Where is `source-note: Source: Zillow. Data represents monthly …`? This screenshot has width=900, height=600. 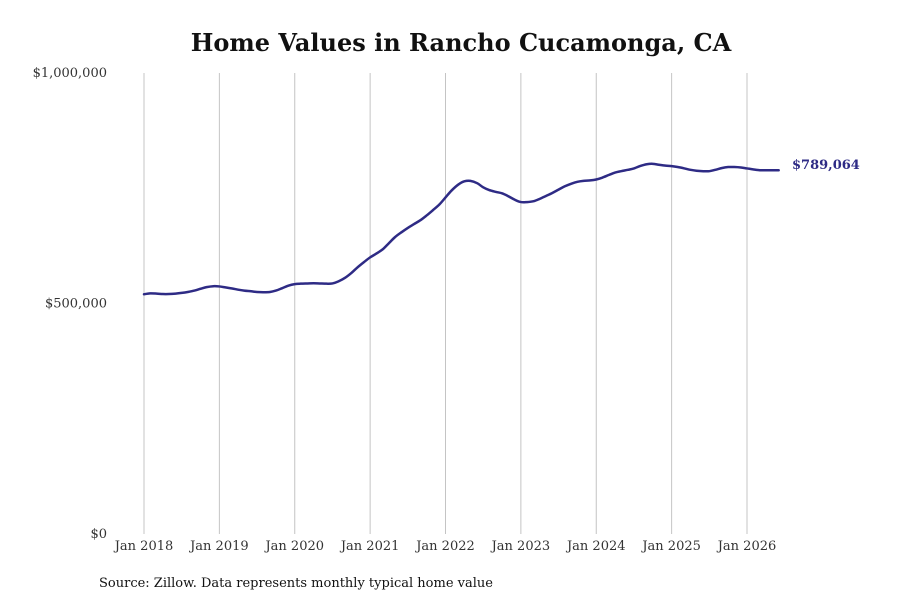 source-note: Source: Zillow. Data represents monthly … is located at coordinates (296, 583).